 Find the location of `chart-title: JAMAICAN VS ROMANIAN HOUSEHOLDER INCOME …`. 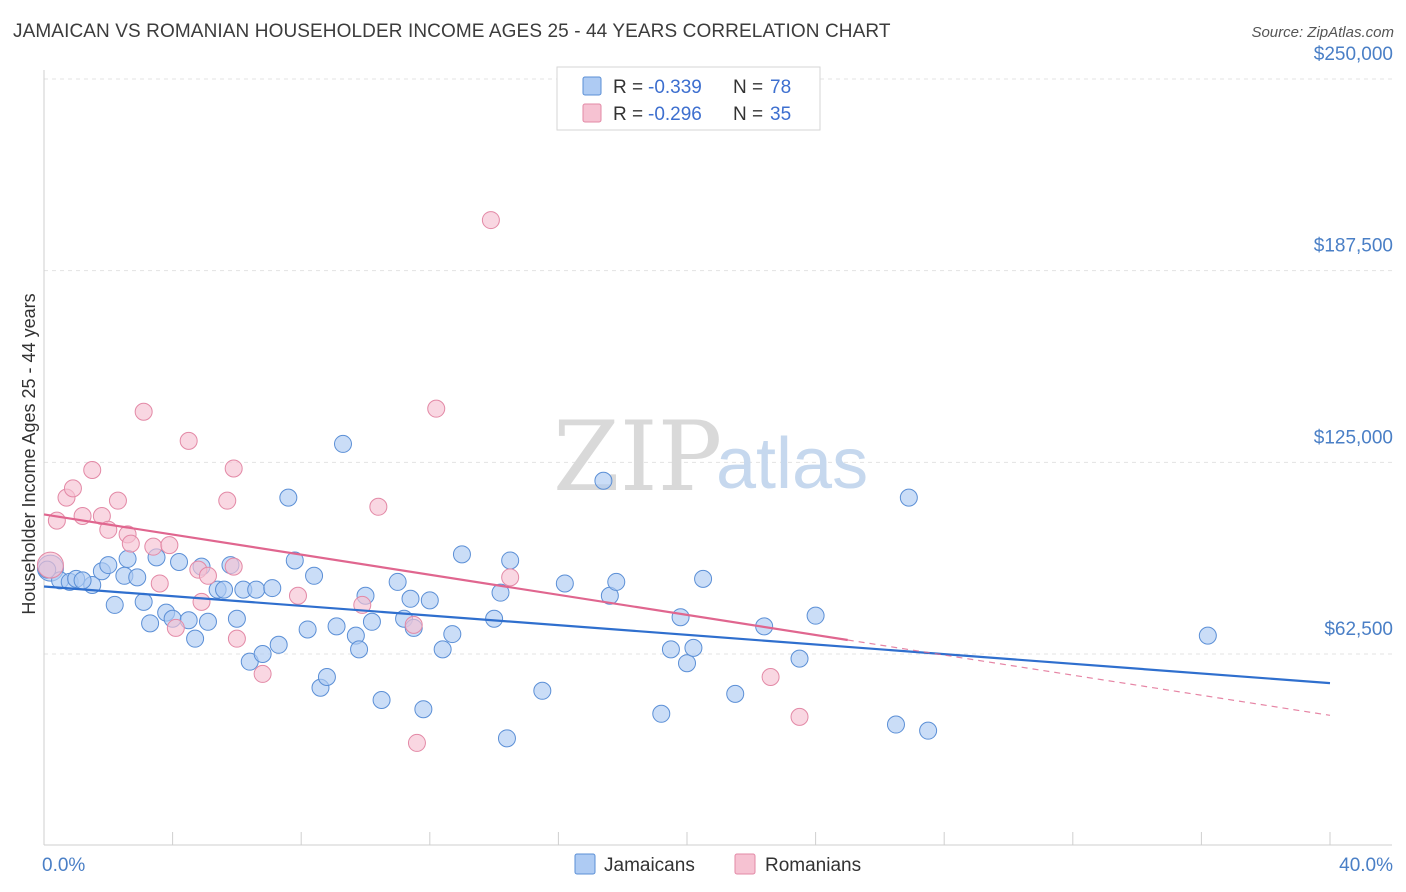

chart-title: JAMAICAN VS ROMANIAN HOUSEHOLDER INCOME … is located at coordinates (452, 31).